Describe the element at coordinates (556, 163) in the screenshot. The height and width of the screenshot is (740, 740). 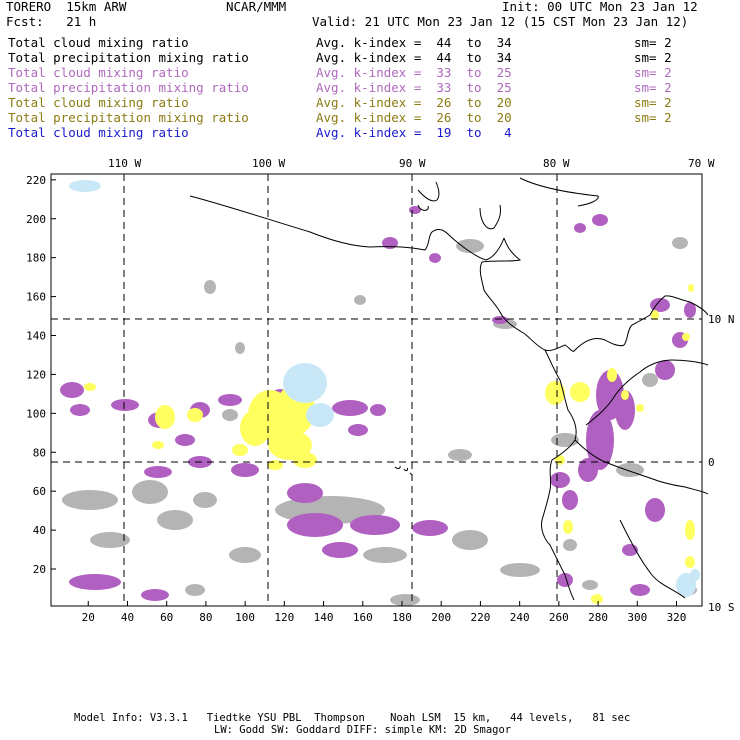
I see `lon-label: 80 W` at that location.